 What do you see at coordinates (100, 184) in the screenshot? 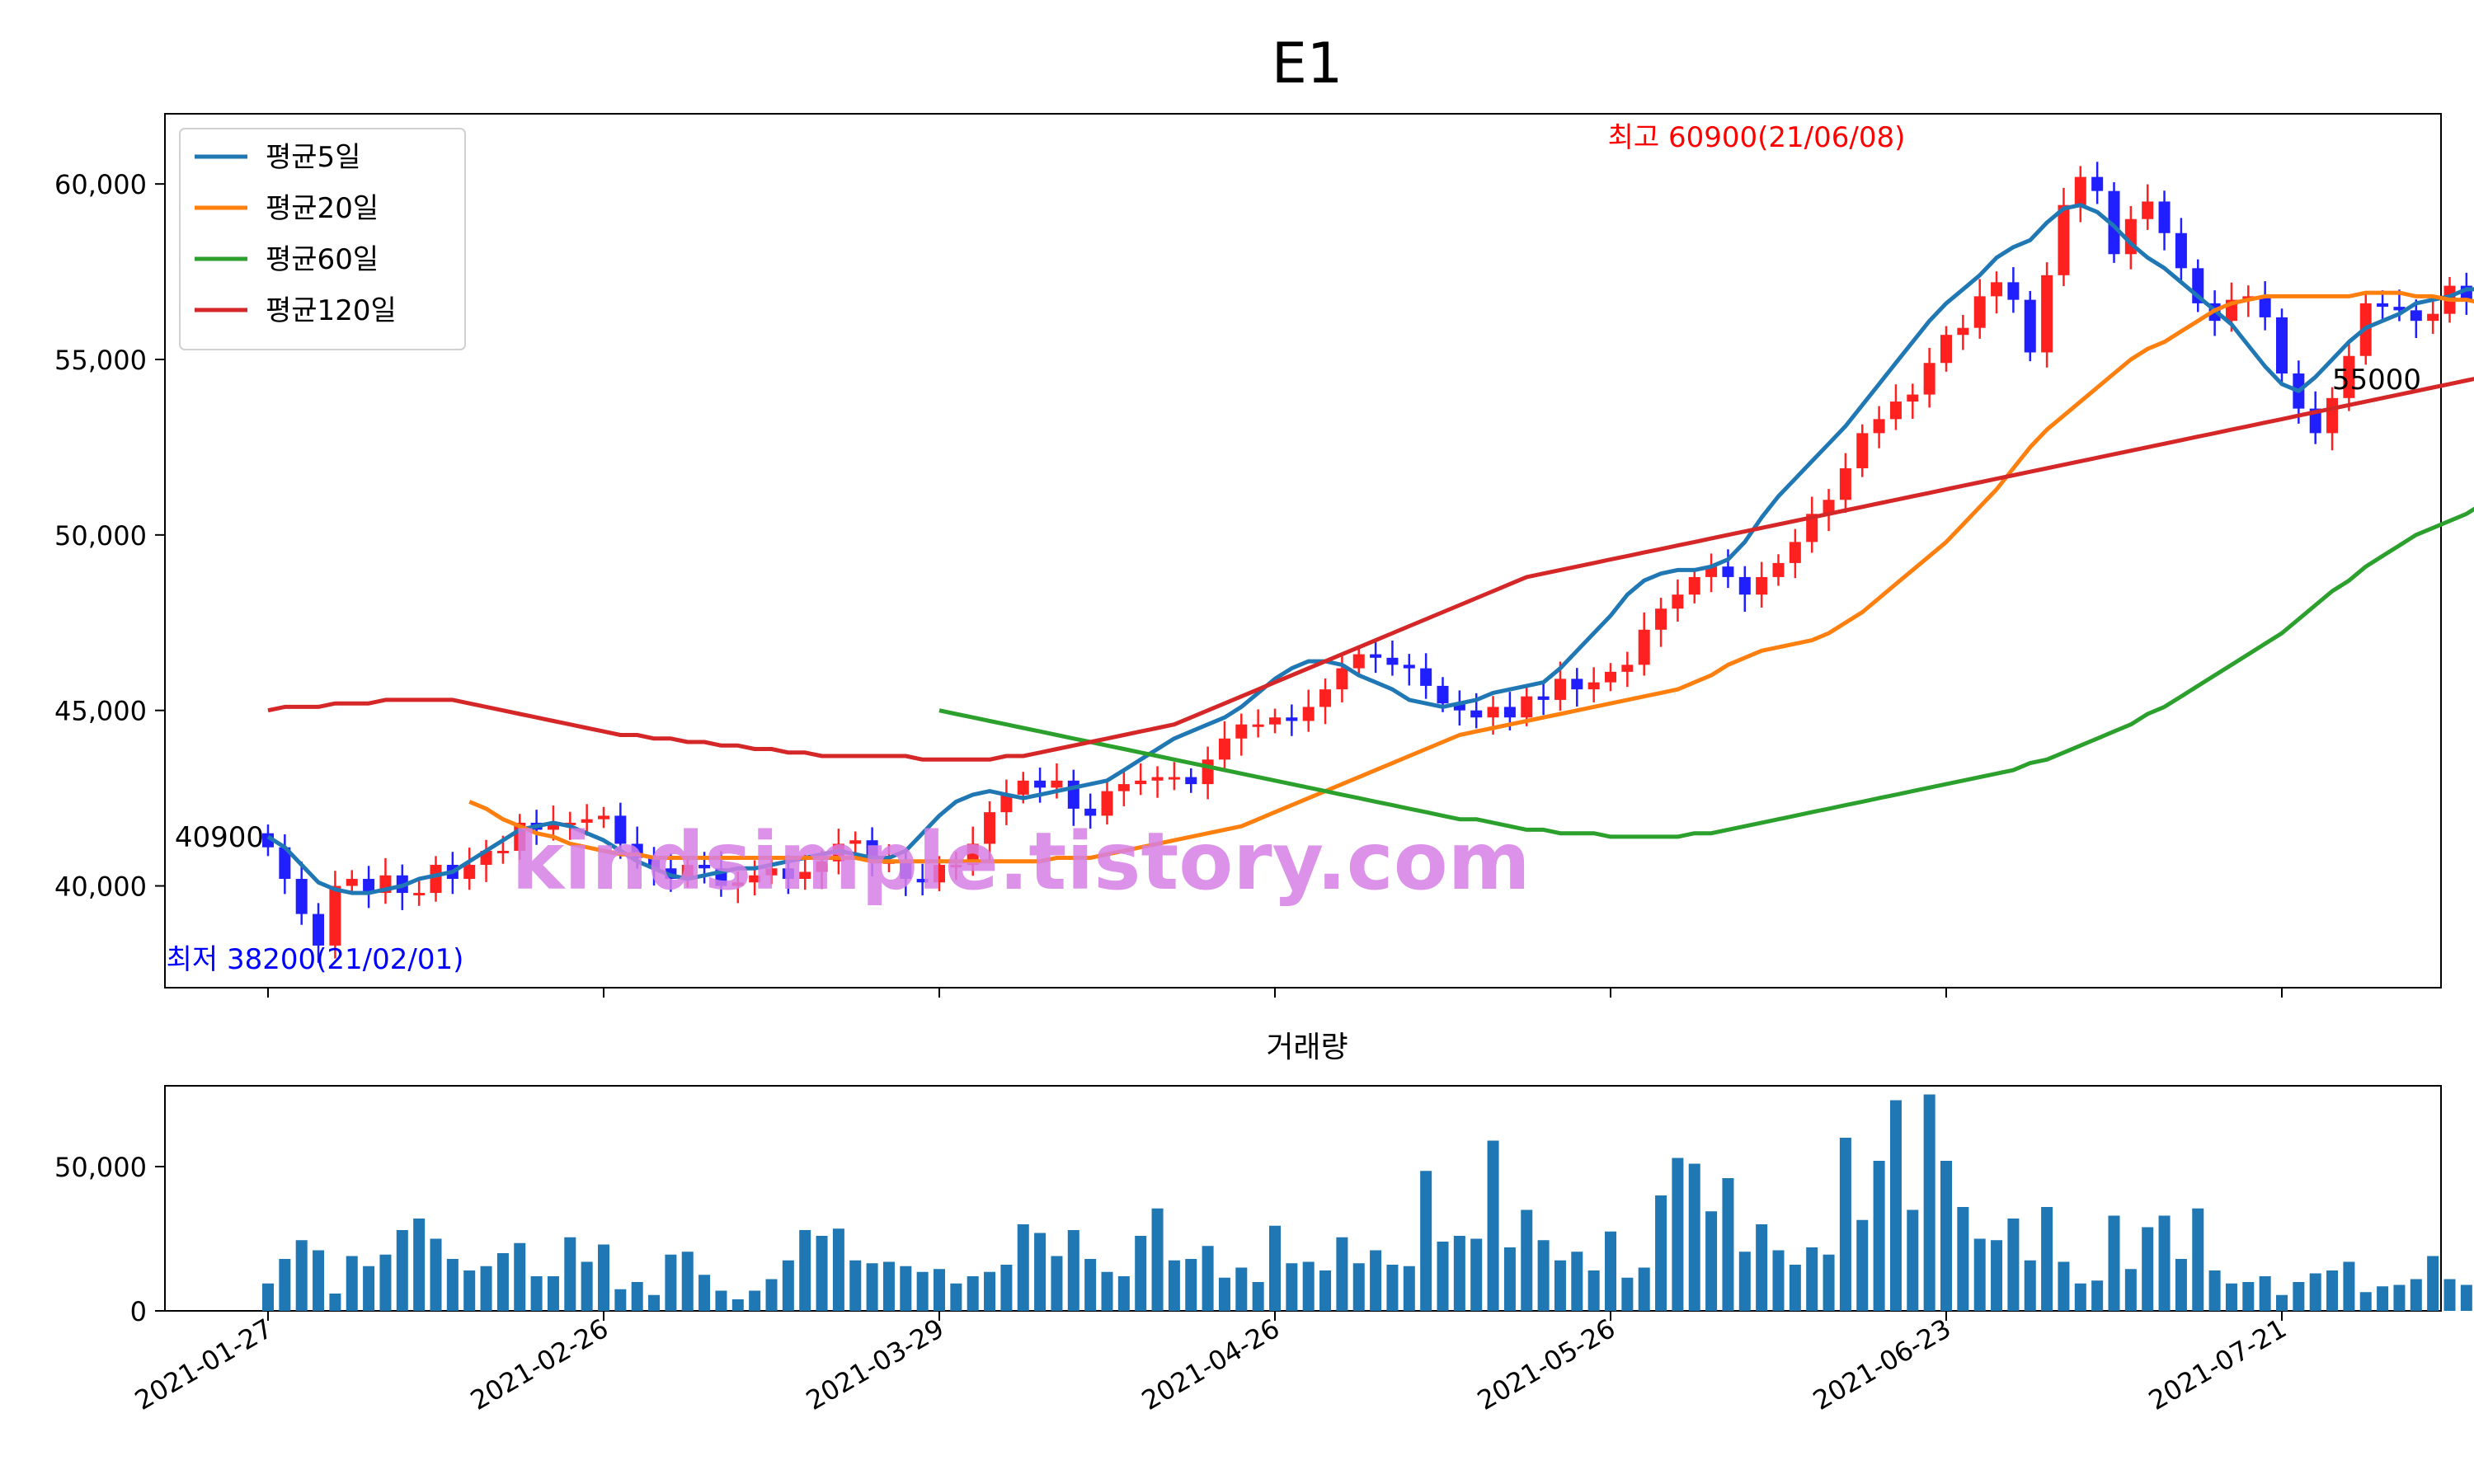
I see `price-y-tick-label: 60,000` at bounding box center [100, 184].